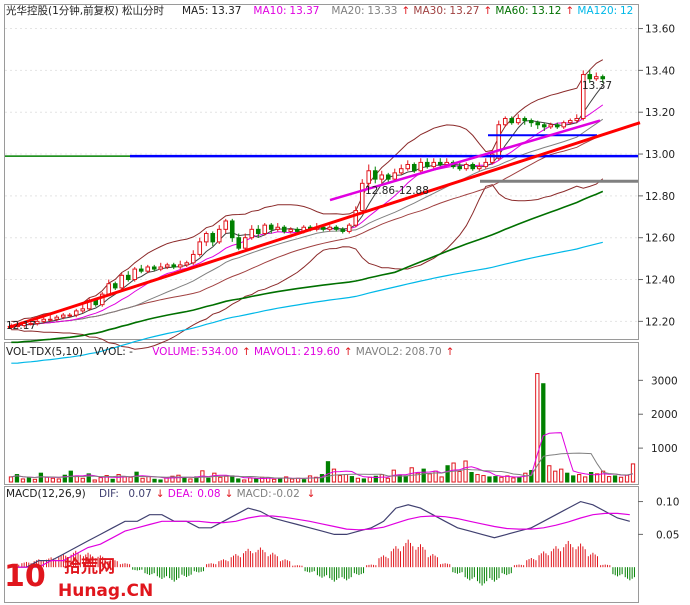  What do you see at coordinates (109, 494) in the screenshot?
I see `indicator-label: DIF:` at bounding box center [109, 494].